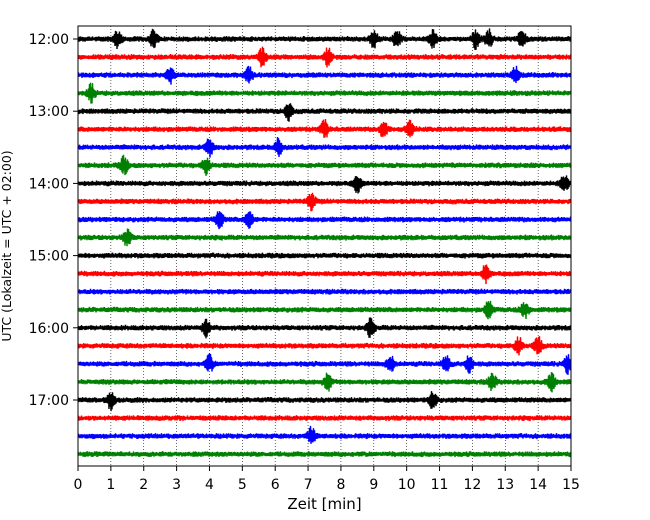 The width and height of the screenshot is (650, 520). I want to click on y-tick-label: 14:00, so click(49, 184).